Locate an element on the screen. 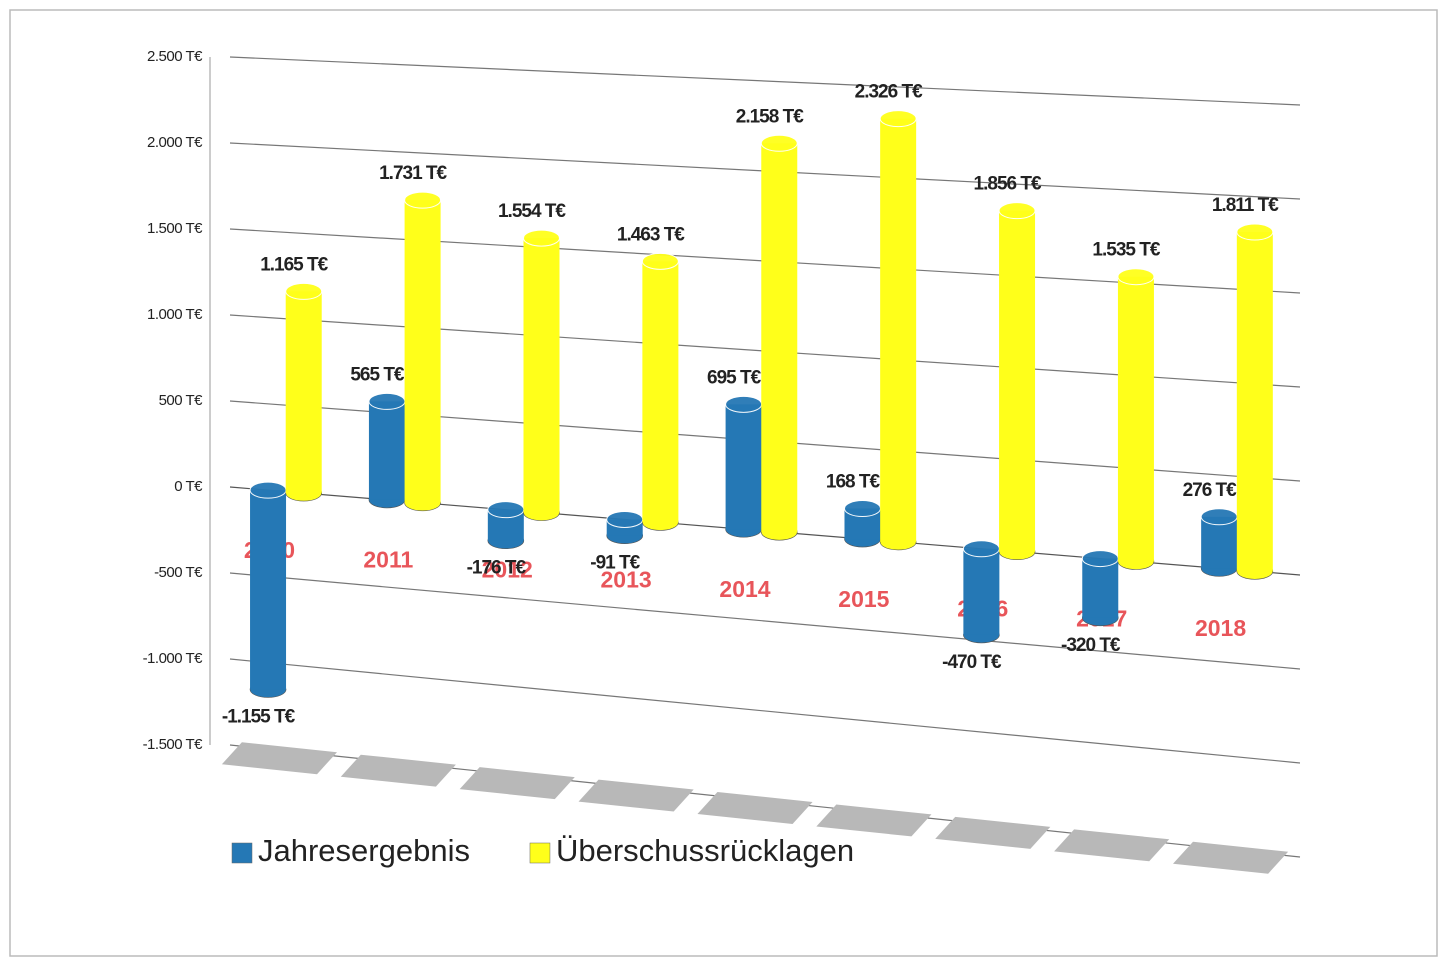  value-label: 1.535 T€ is located at coordinates (1126, 250).